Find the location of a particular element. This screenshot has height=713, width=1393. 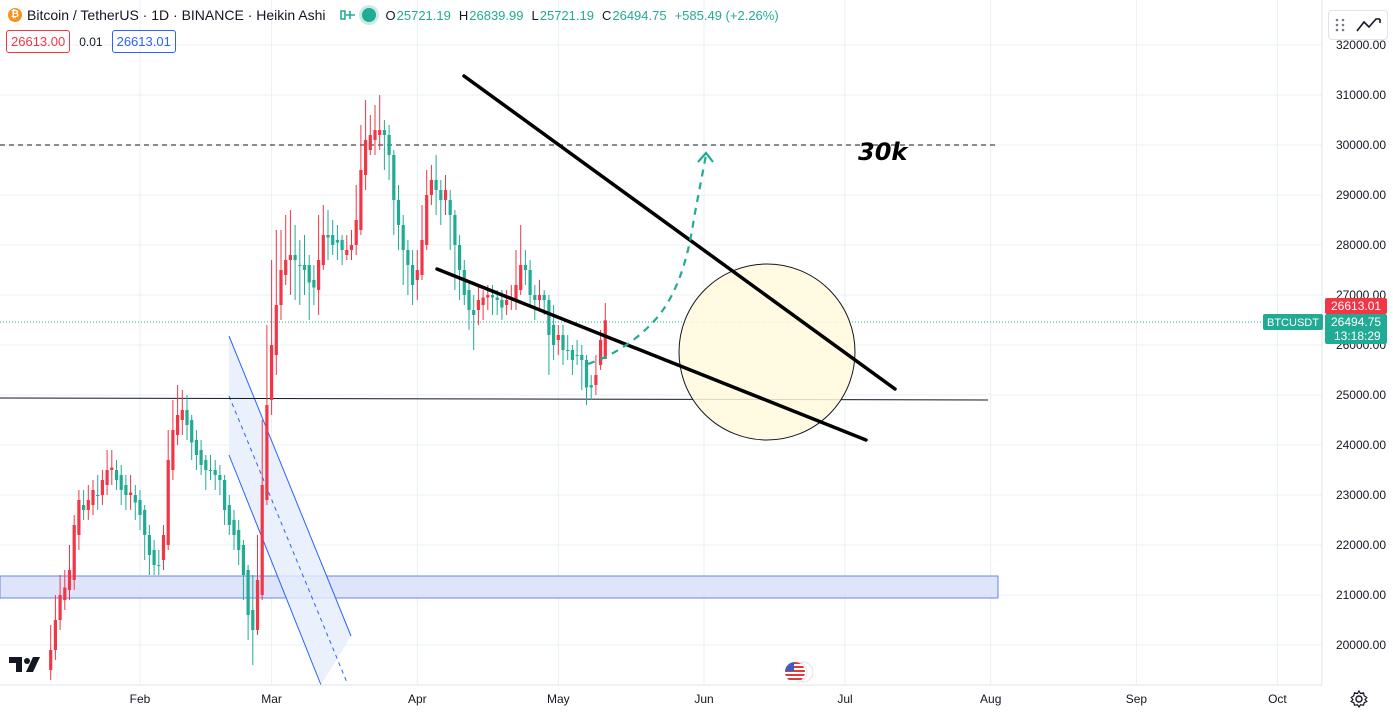

chart-tools-button is located at coordinates (1358, 25).